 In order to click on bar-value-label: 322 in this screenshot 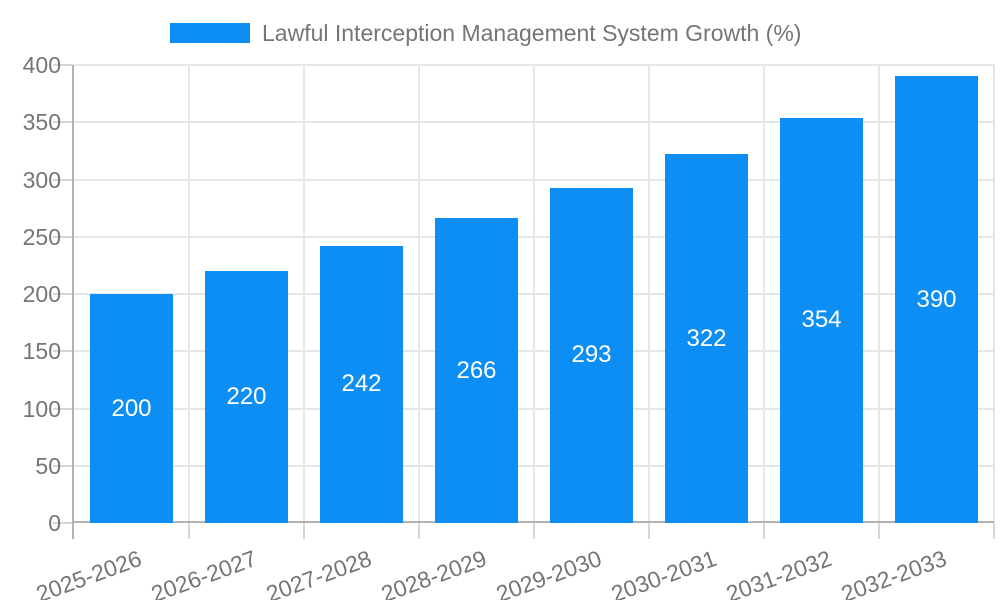, I will do `click(706, 338)`.